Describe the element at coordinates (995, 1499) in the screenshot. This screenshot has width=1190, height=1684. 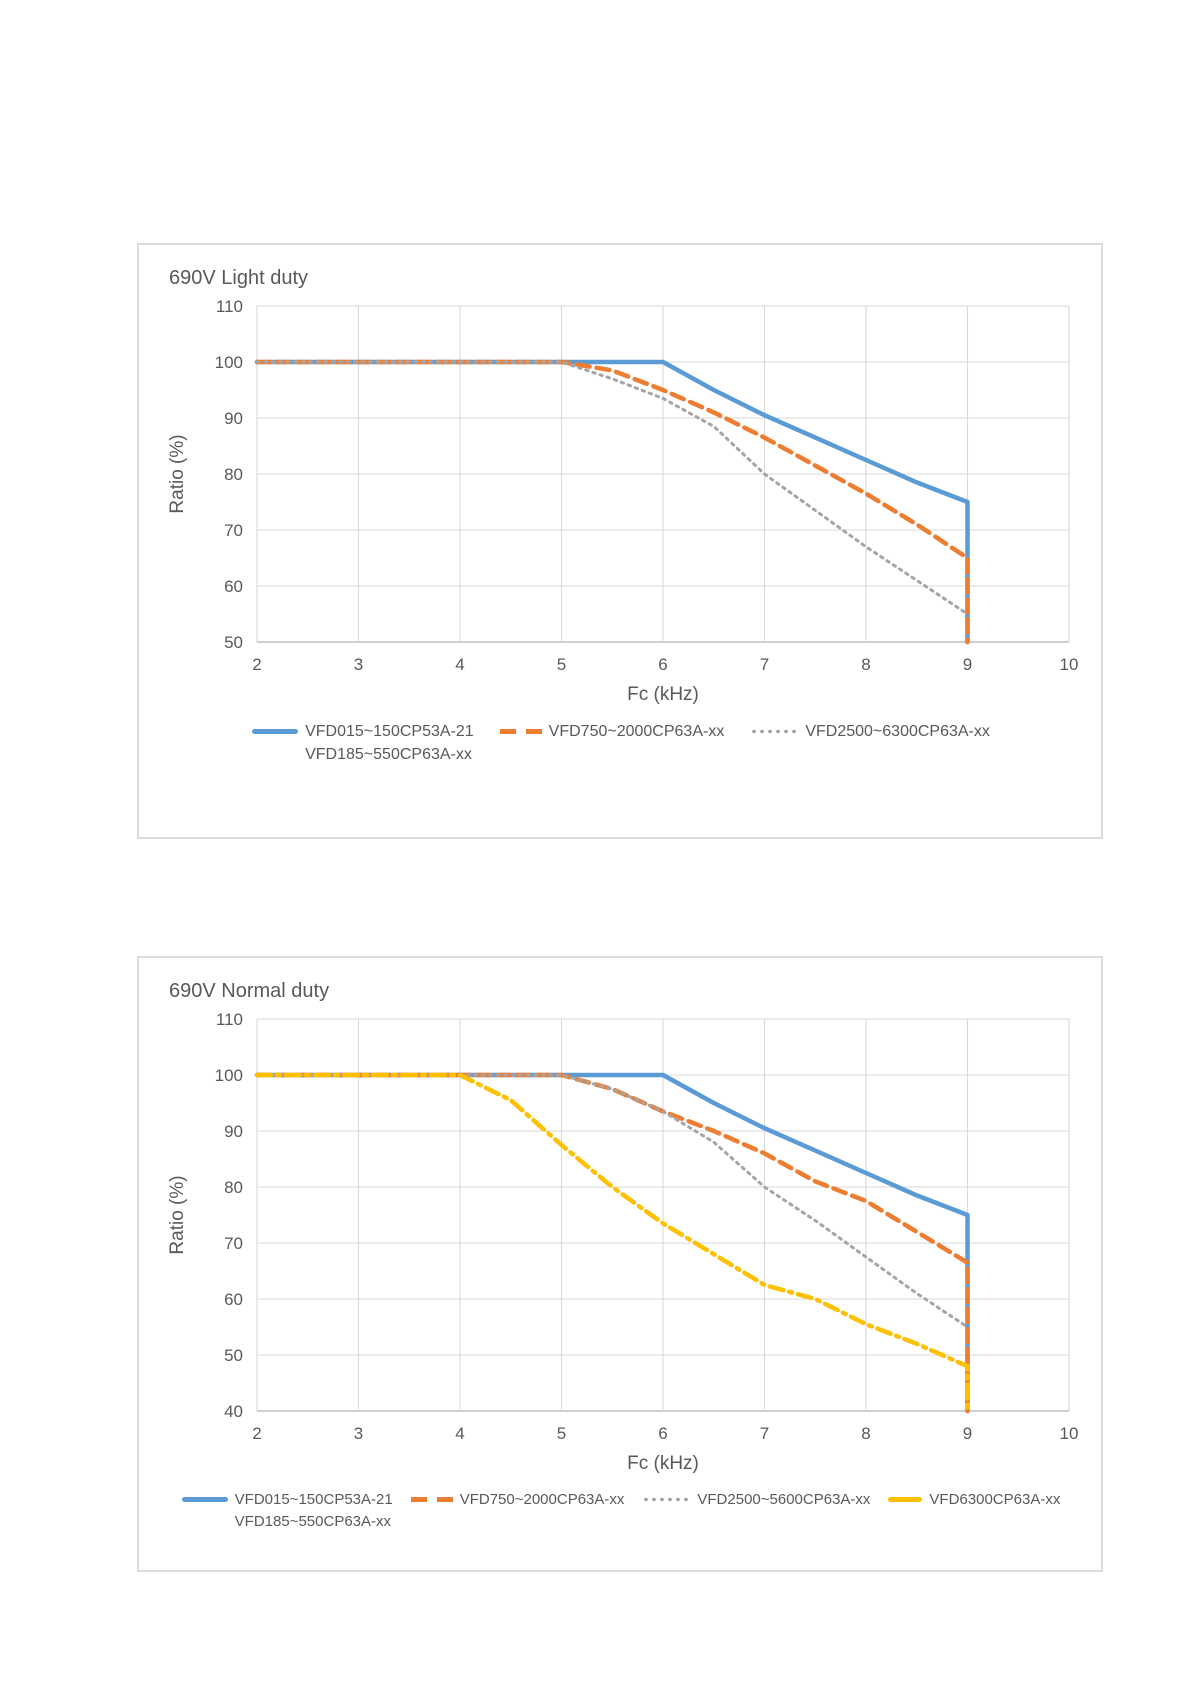
I see `legend-label: VFD6300CP63A-xx` at that location.